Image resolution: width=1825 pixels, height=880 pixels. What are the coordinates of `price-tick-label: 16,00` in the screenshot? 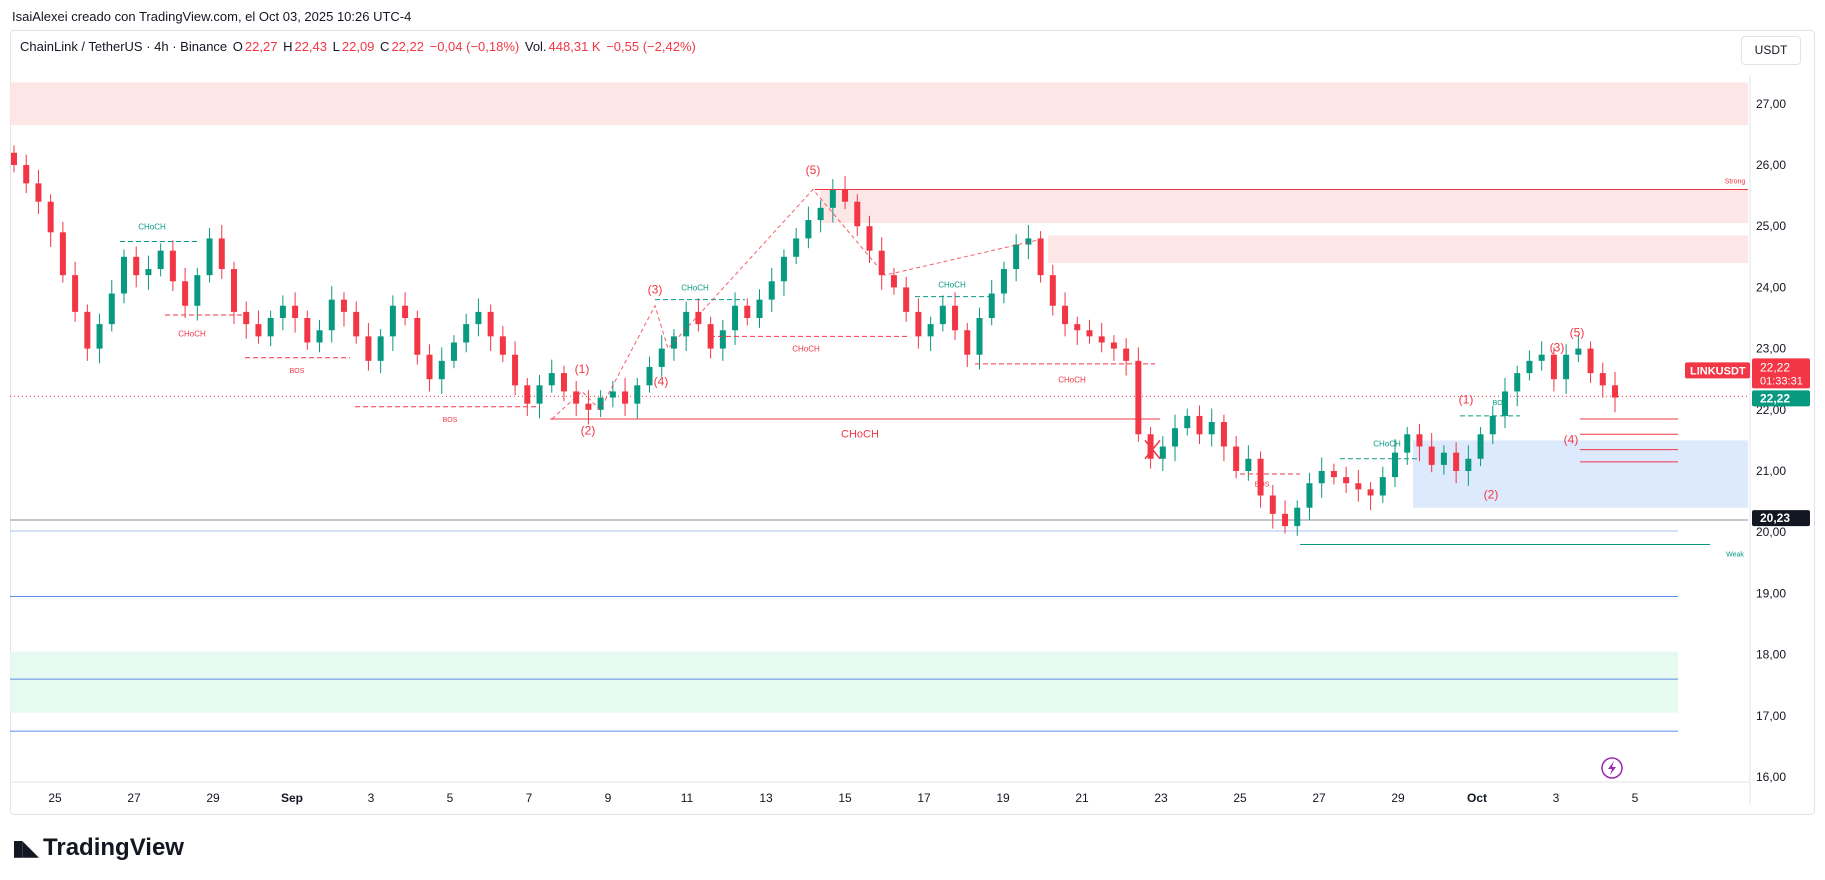 It's located at (1771, 777).